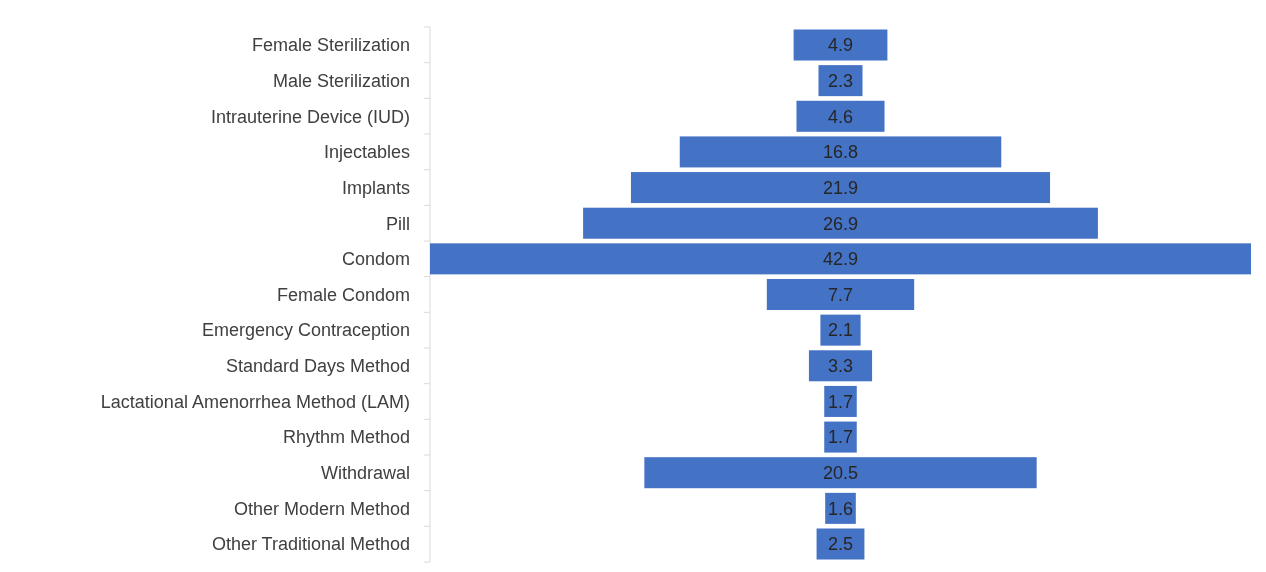 This screenshot has width=1266, height=572. I want to click on category-label: Withdrawal, so click(365, 473).